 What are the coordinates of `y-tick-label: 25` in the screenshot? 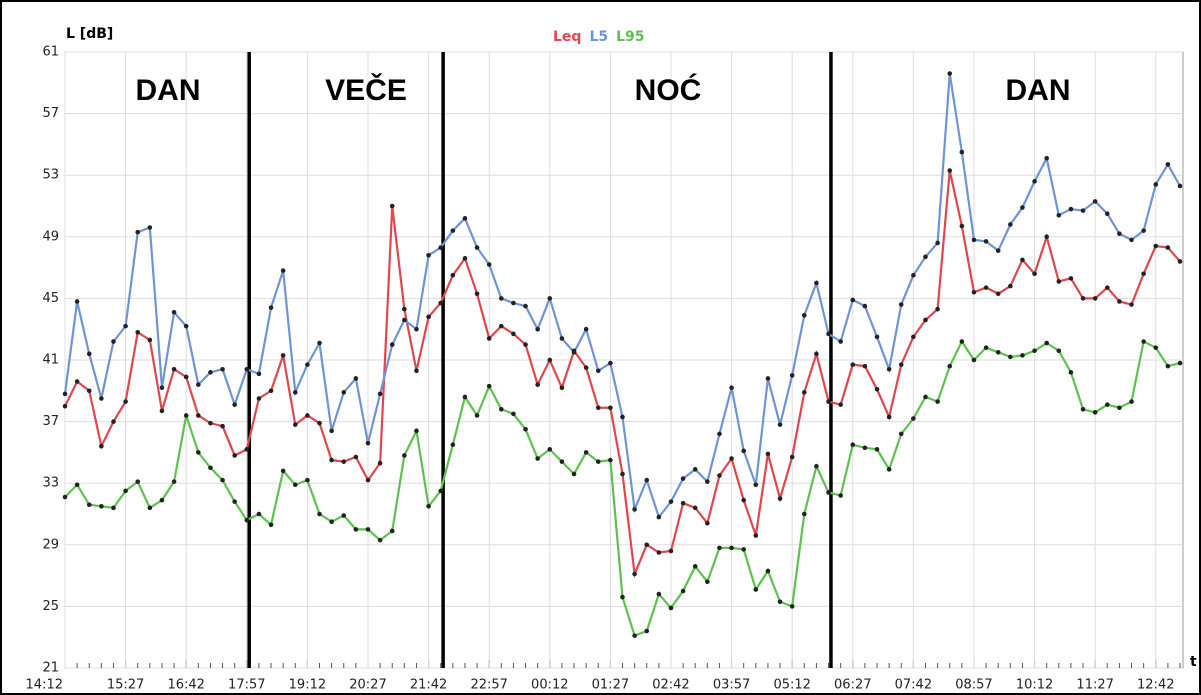 It's located at (50, 606).